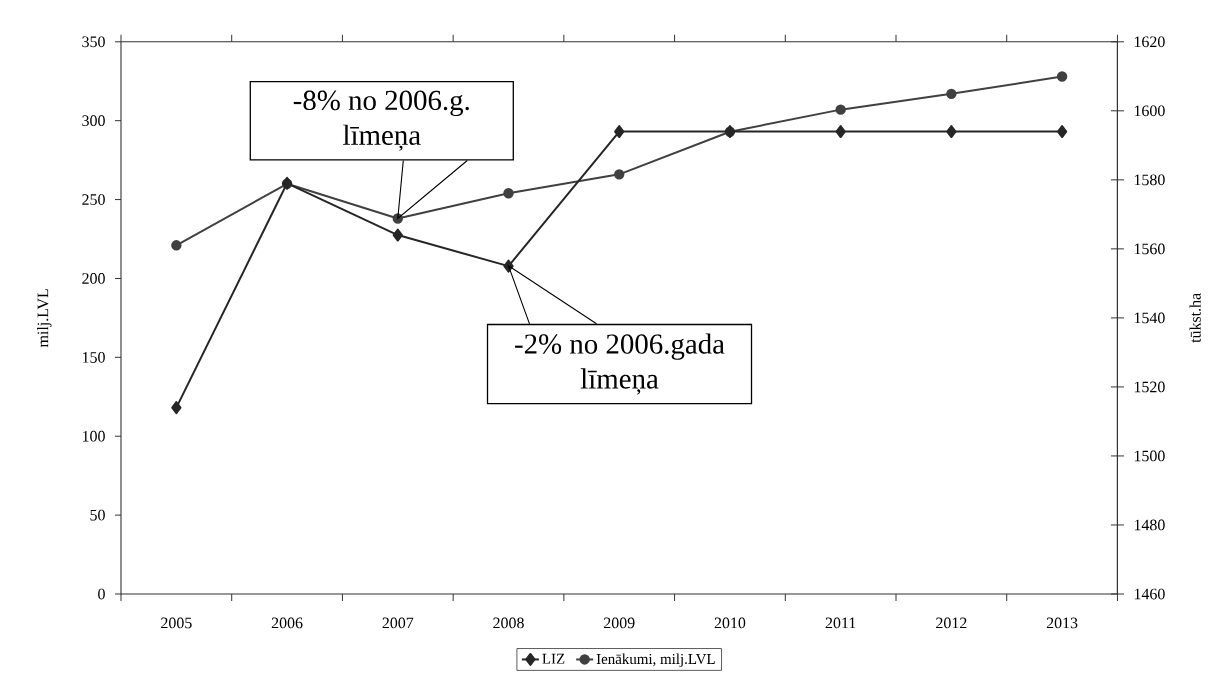 The image size is (1209, 678). What do you see at coordinates (44, 318) in the screenshot?
I see `y-axis-title: milj.LVL` at bounding box center [44, 318].